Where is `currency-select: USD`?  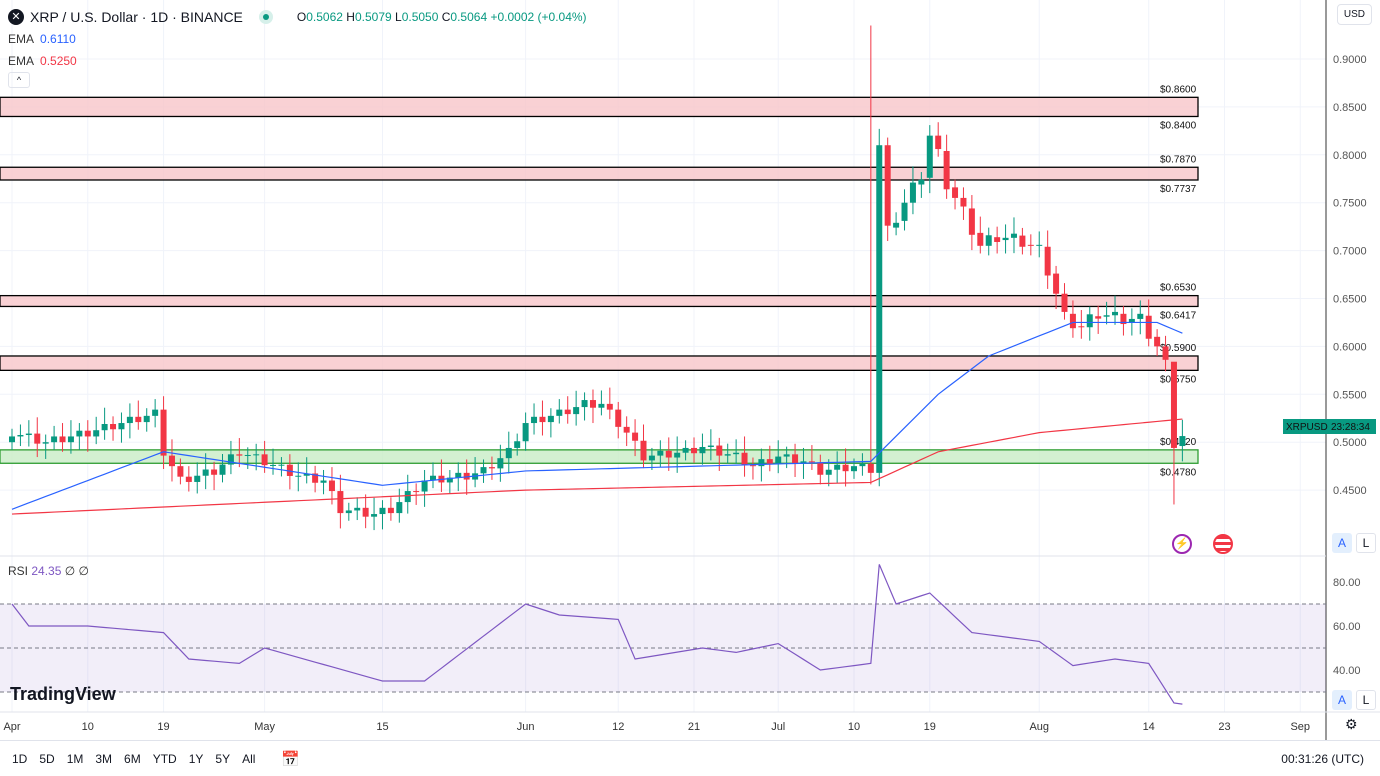 currency-select: USD is located at coordinates (1354, 14).